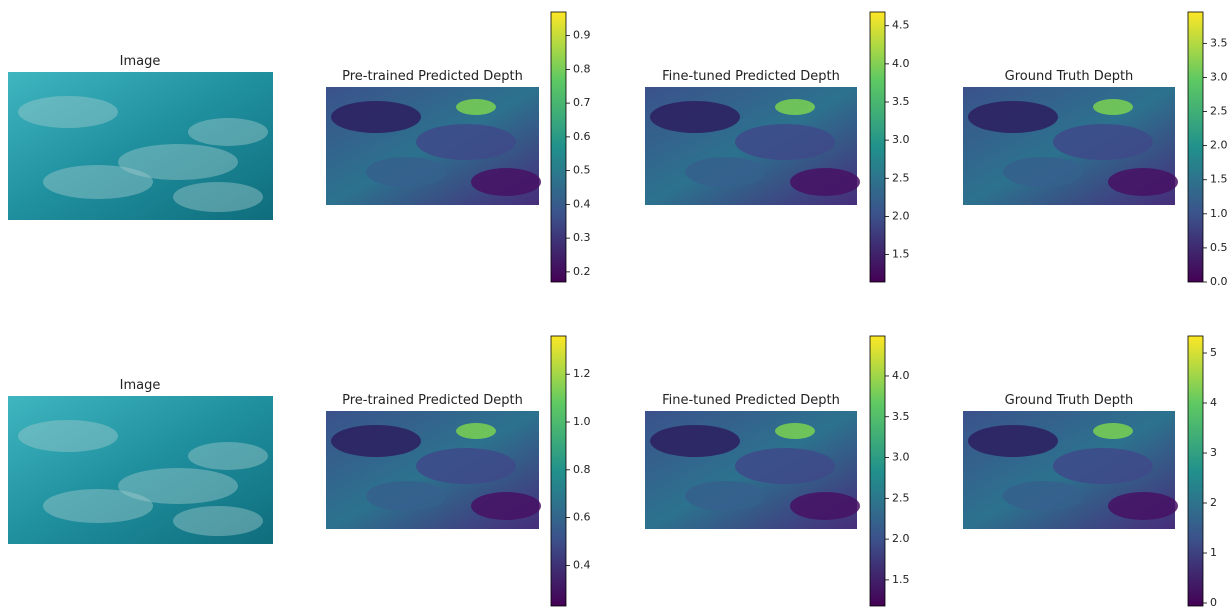 Image resolution: width=1228 pixels, height=607 pixels. What do you see at coordinates (1213, 552) in the screenshot?
I see `colorbar-tick-label: 1` at bounding box center [1213, 552].